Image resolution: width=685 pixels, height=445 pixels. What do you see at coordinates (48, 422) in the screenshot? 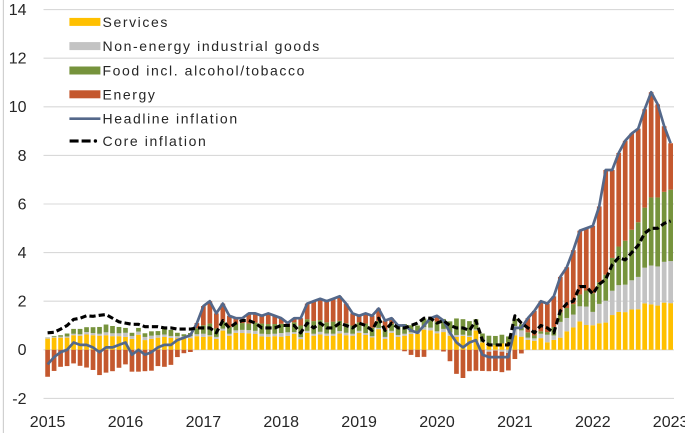
I see `svg-text: 2015` at bounding box center [48, 422].